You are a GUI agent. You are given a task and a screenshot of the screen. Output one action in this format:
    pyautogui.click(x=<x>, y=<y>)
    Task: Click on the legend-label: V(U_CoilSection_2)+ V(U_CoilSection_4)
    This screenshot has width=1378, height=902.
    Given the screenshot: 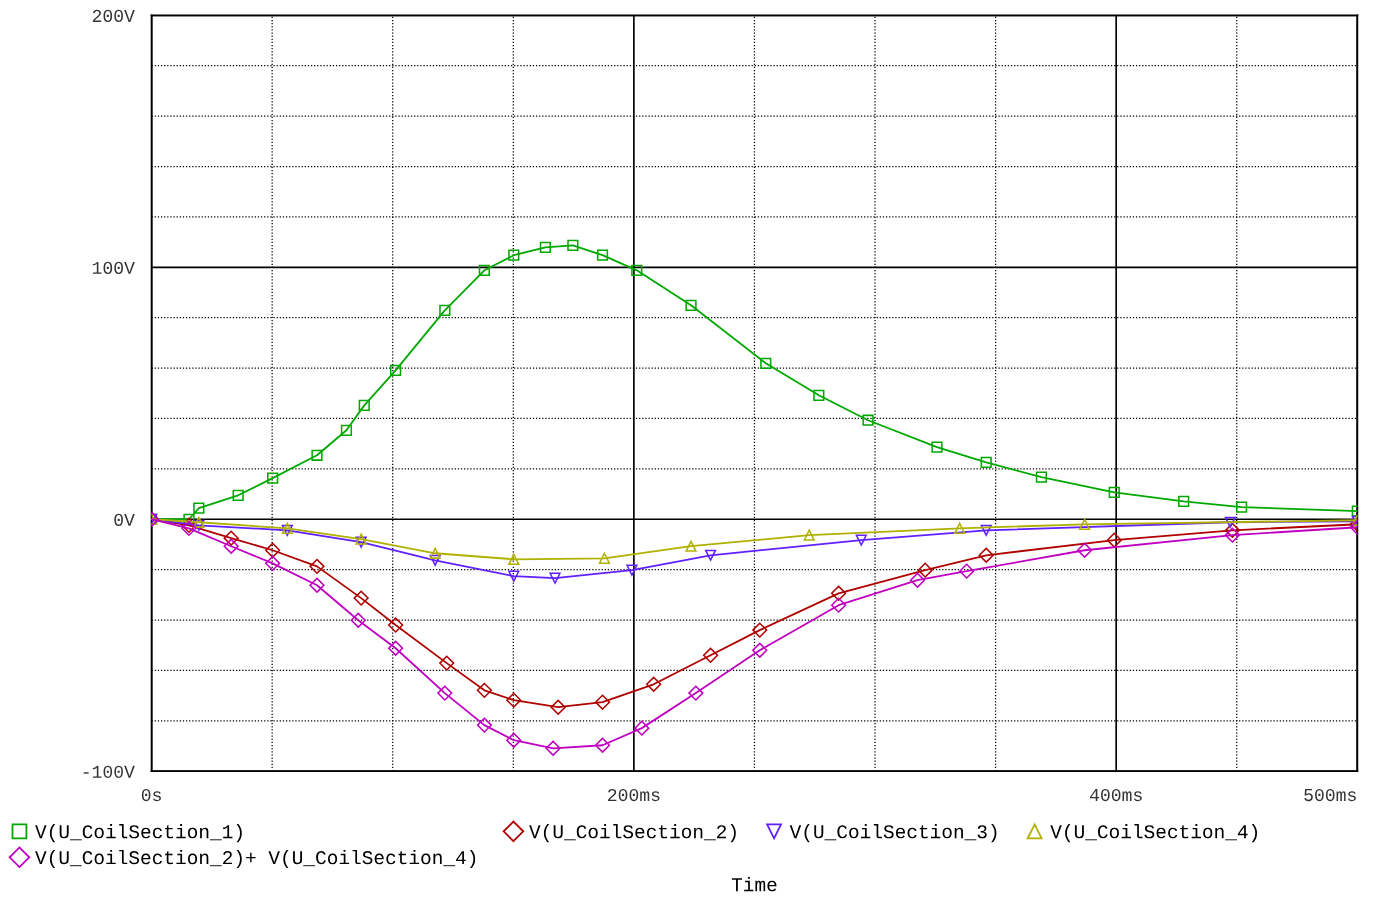 What is the action you would take?
    pyautogui.click(x=255, y=859)
    